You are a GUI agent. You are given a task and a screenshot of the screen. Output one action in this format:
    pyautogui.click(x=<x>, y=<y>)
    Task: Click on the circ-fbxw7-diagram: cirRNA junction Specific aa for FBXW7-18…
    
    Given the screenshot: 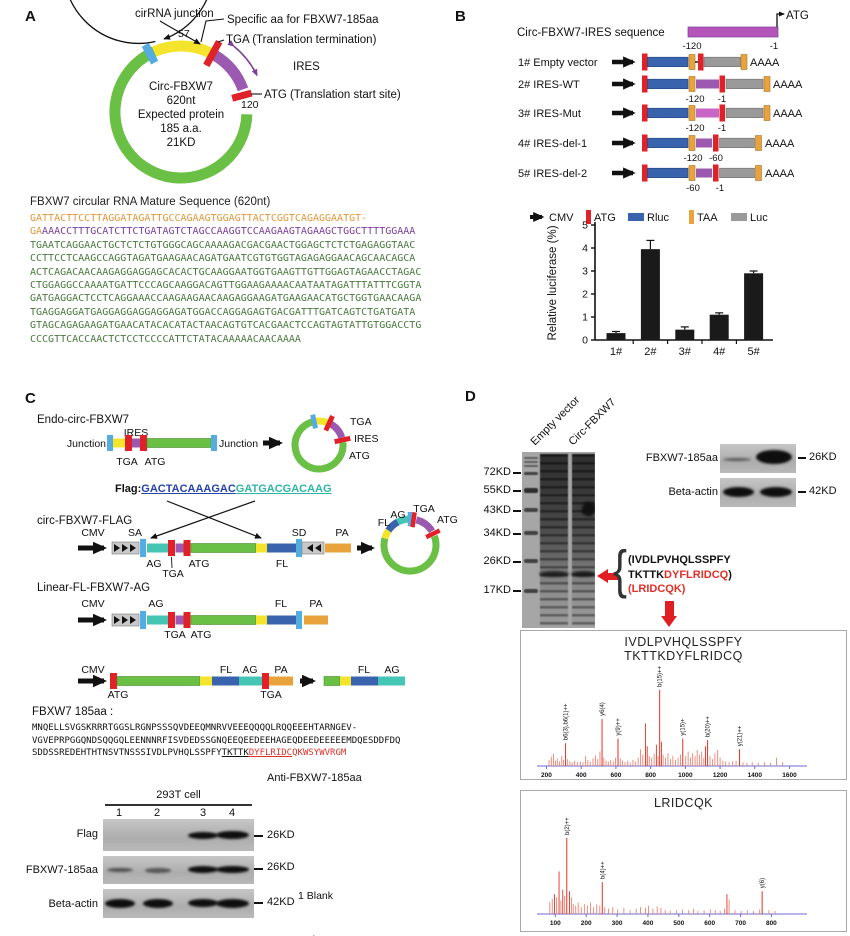 What is the action you would take?
    pyautogui.click(x=235, y=92)
    